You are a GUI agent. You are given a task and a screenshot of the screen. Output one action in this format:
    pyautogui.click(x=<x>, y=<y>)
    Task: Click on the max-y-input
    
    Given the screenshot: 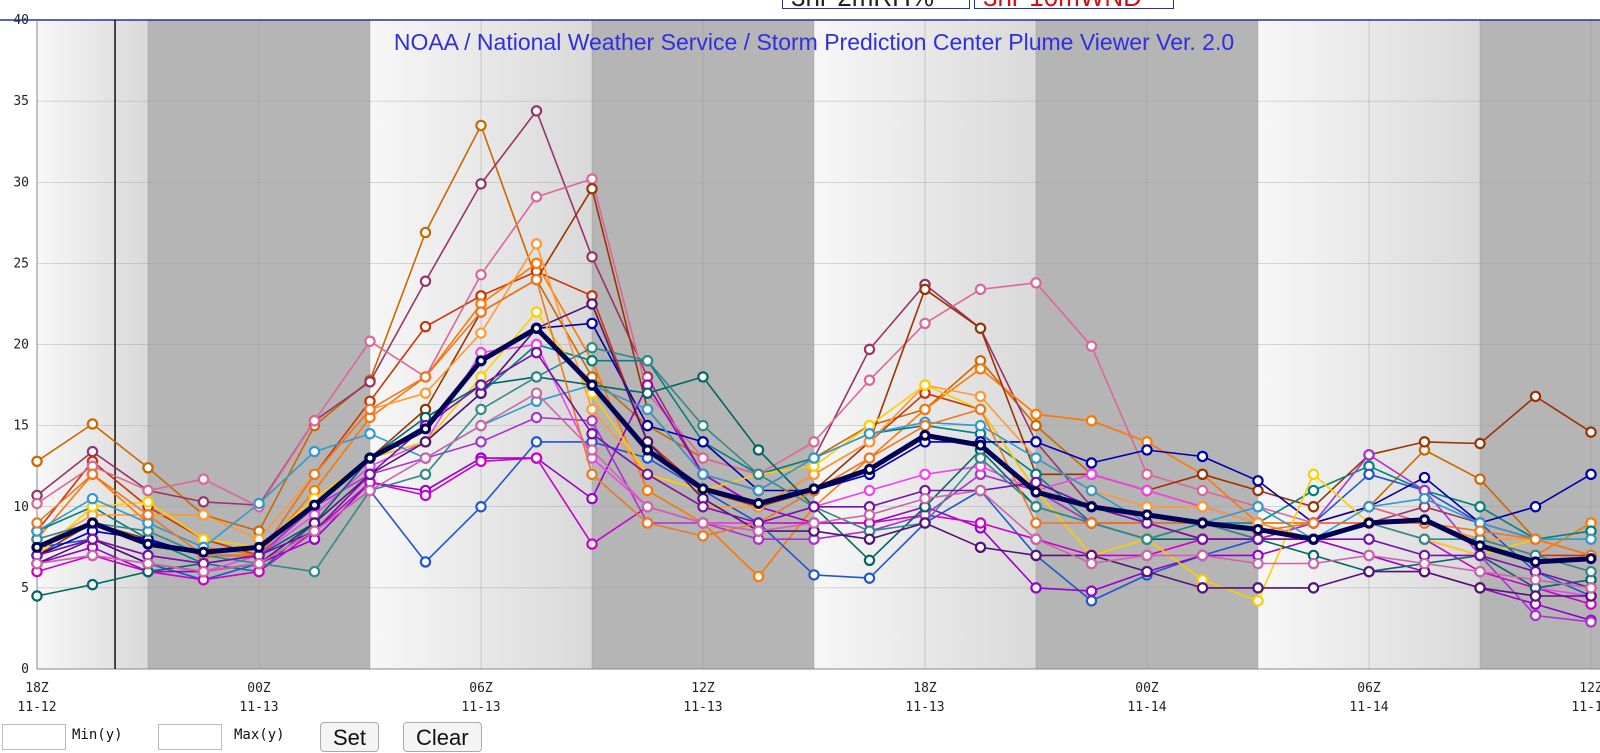 What is the action you would take?
    pyautogui.click(x=190, y=737)
    